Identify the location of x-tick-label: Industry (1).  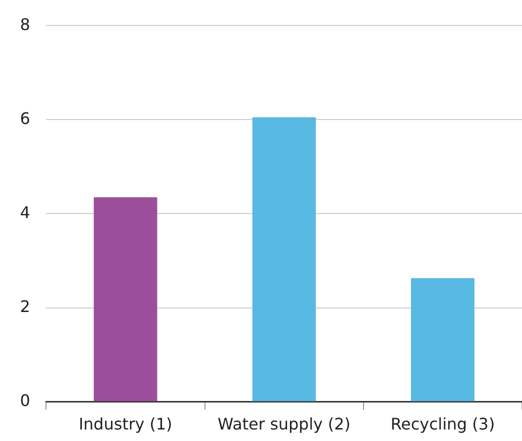
(125, 424).